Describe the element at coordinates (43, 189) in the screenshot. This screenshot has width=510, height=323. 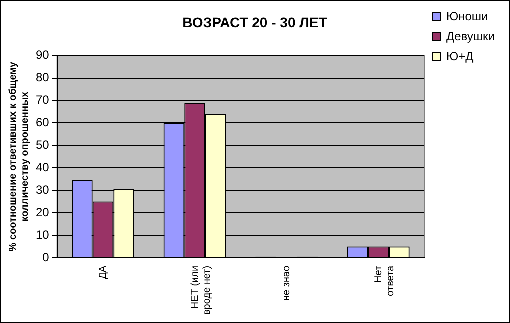
I see `y-tick-label: 30` at that location.